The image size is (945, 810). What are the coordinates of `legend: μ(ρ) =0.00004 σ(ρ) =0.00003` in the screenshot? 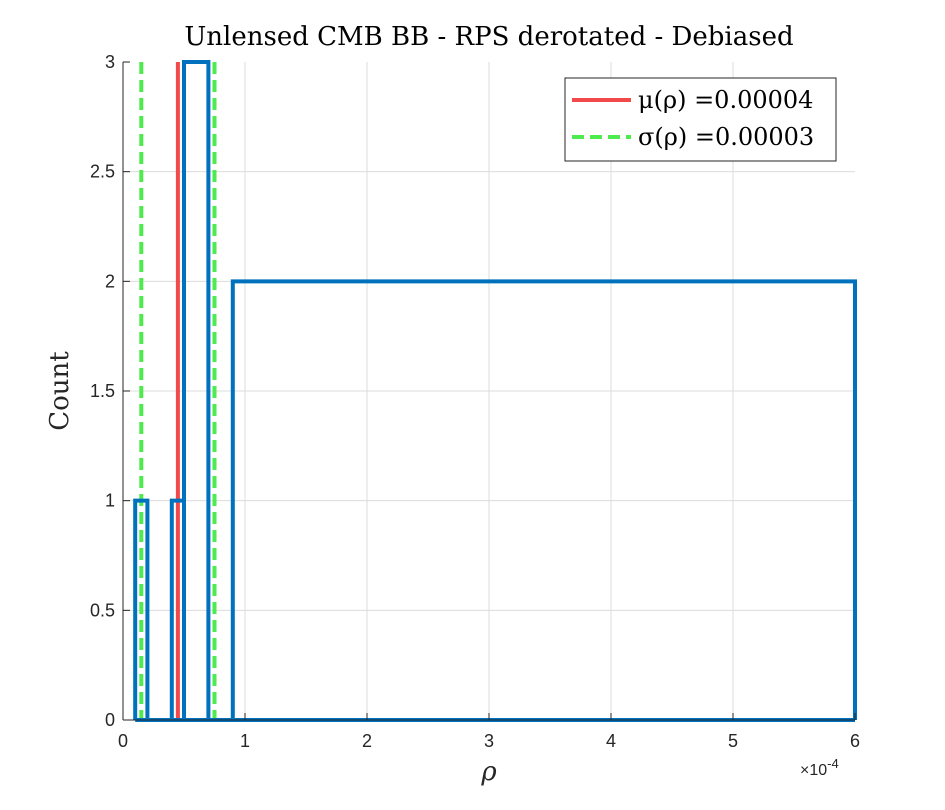 It's located at (700, 119).